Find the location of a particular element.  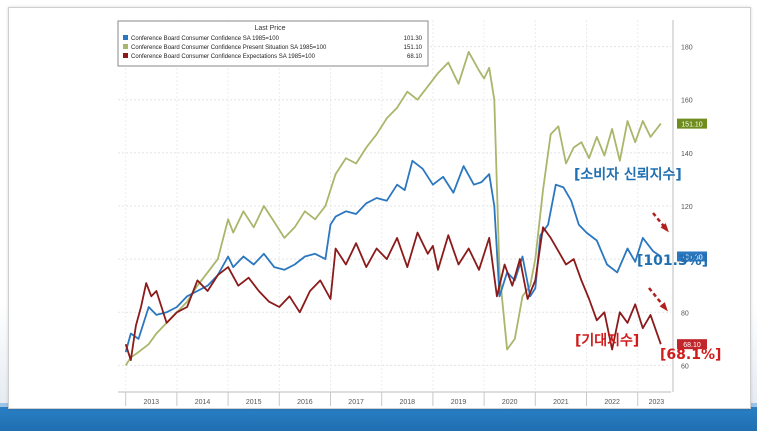

legend-box is located at coordinates (273, 43).